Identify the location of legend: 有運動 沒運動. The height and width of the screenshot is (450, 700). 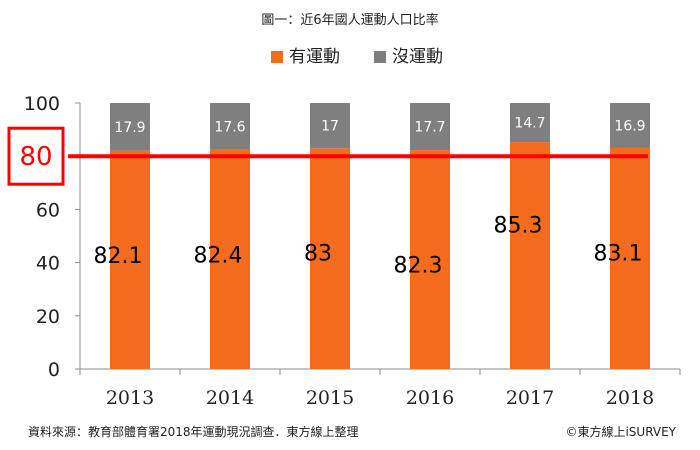
(357, 57).